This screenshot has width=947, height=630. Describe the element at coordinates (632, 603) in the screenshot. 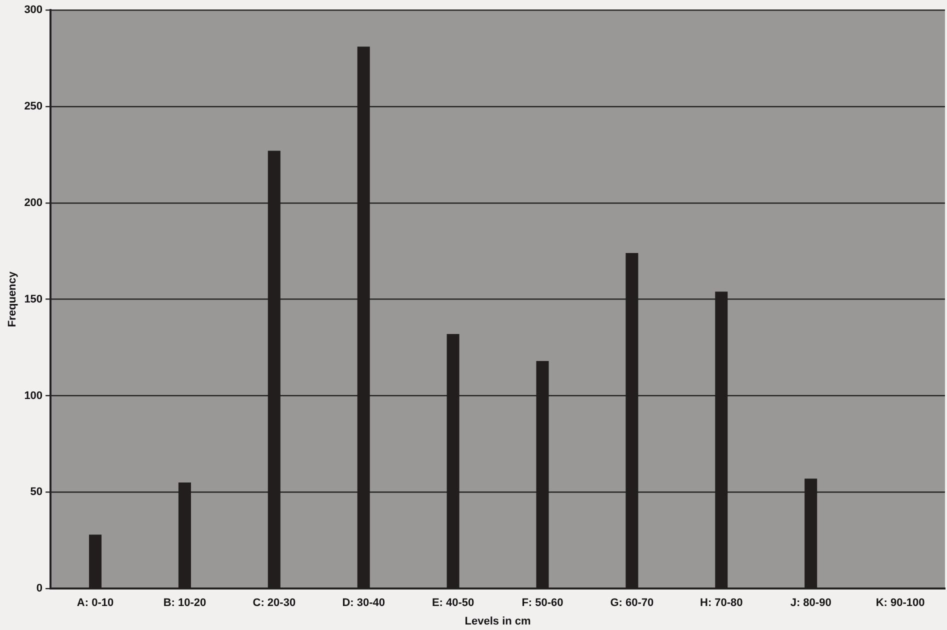

I see `x-tick-label: G: 60-70` at that location.